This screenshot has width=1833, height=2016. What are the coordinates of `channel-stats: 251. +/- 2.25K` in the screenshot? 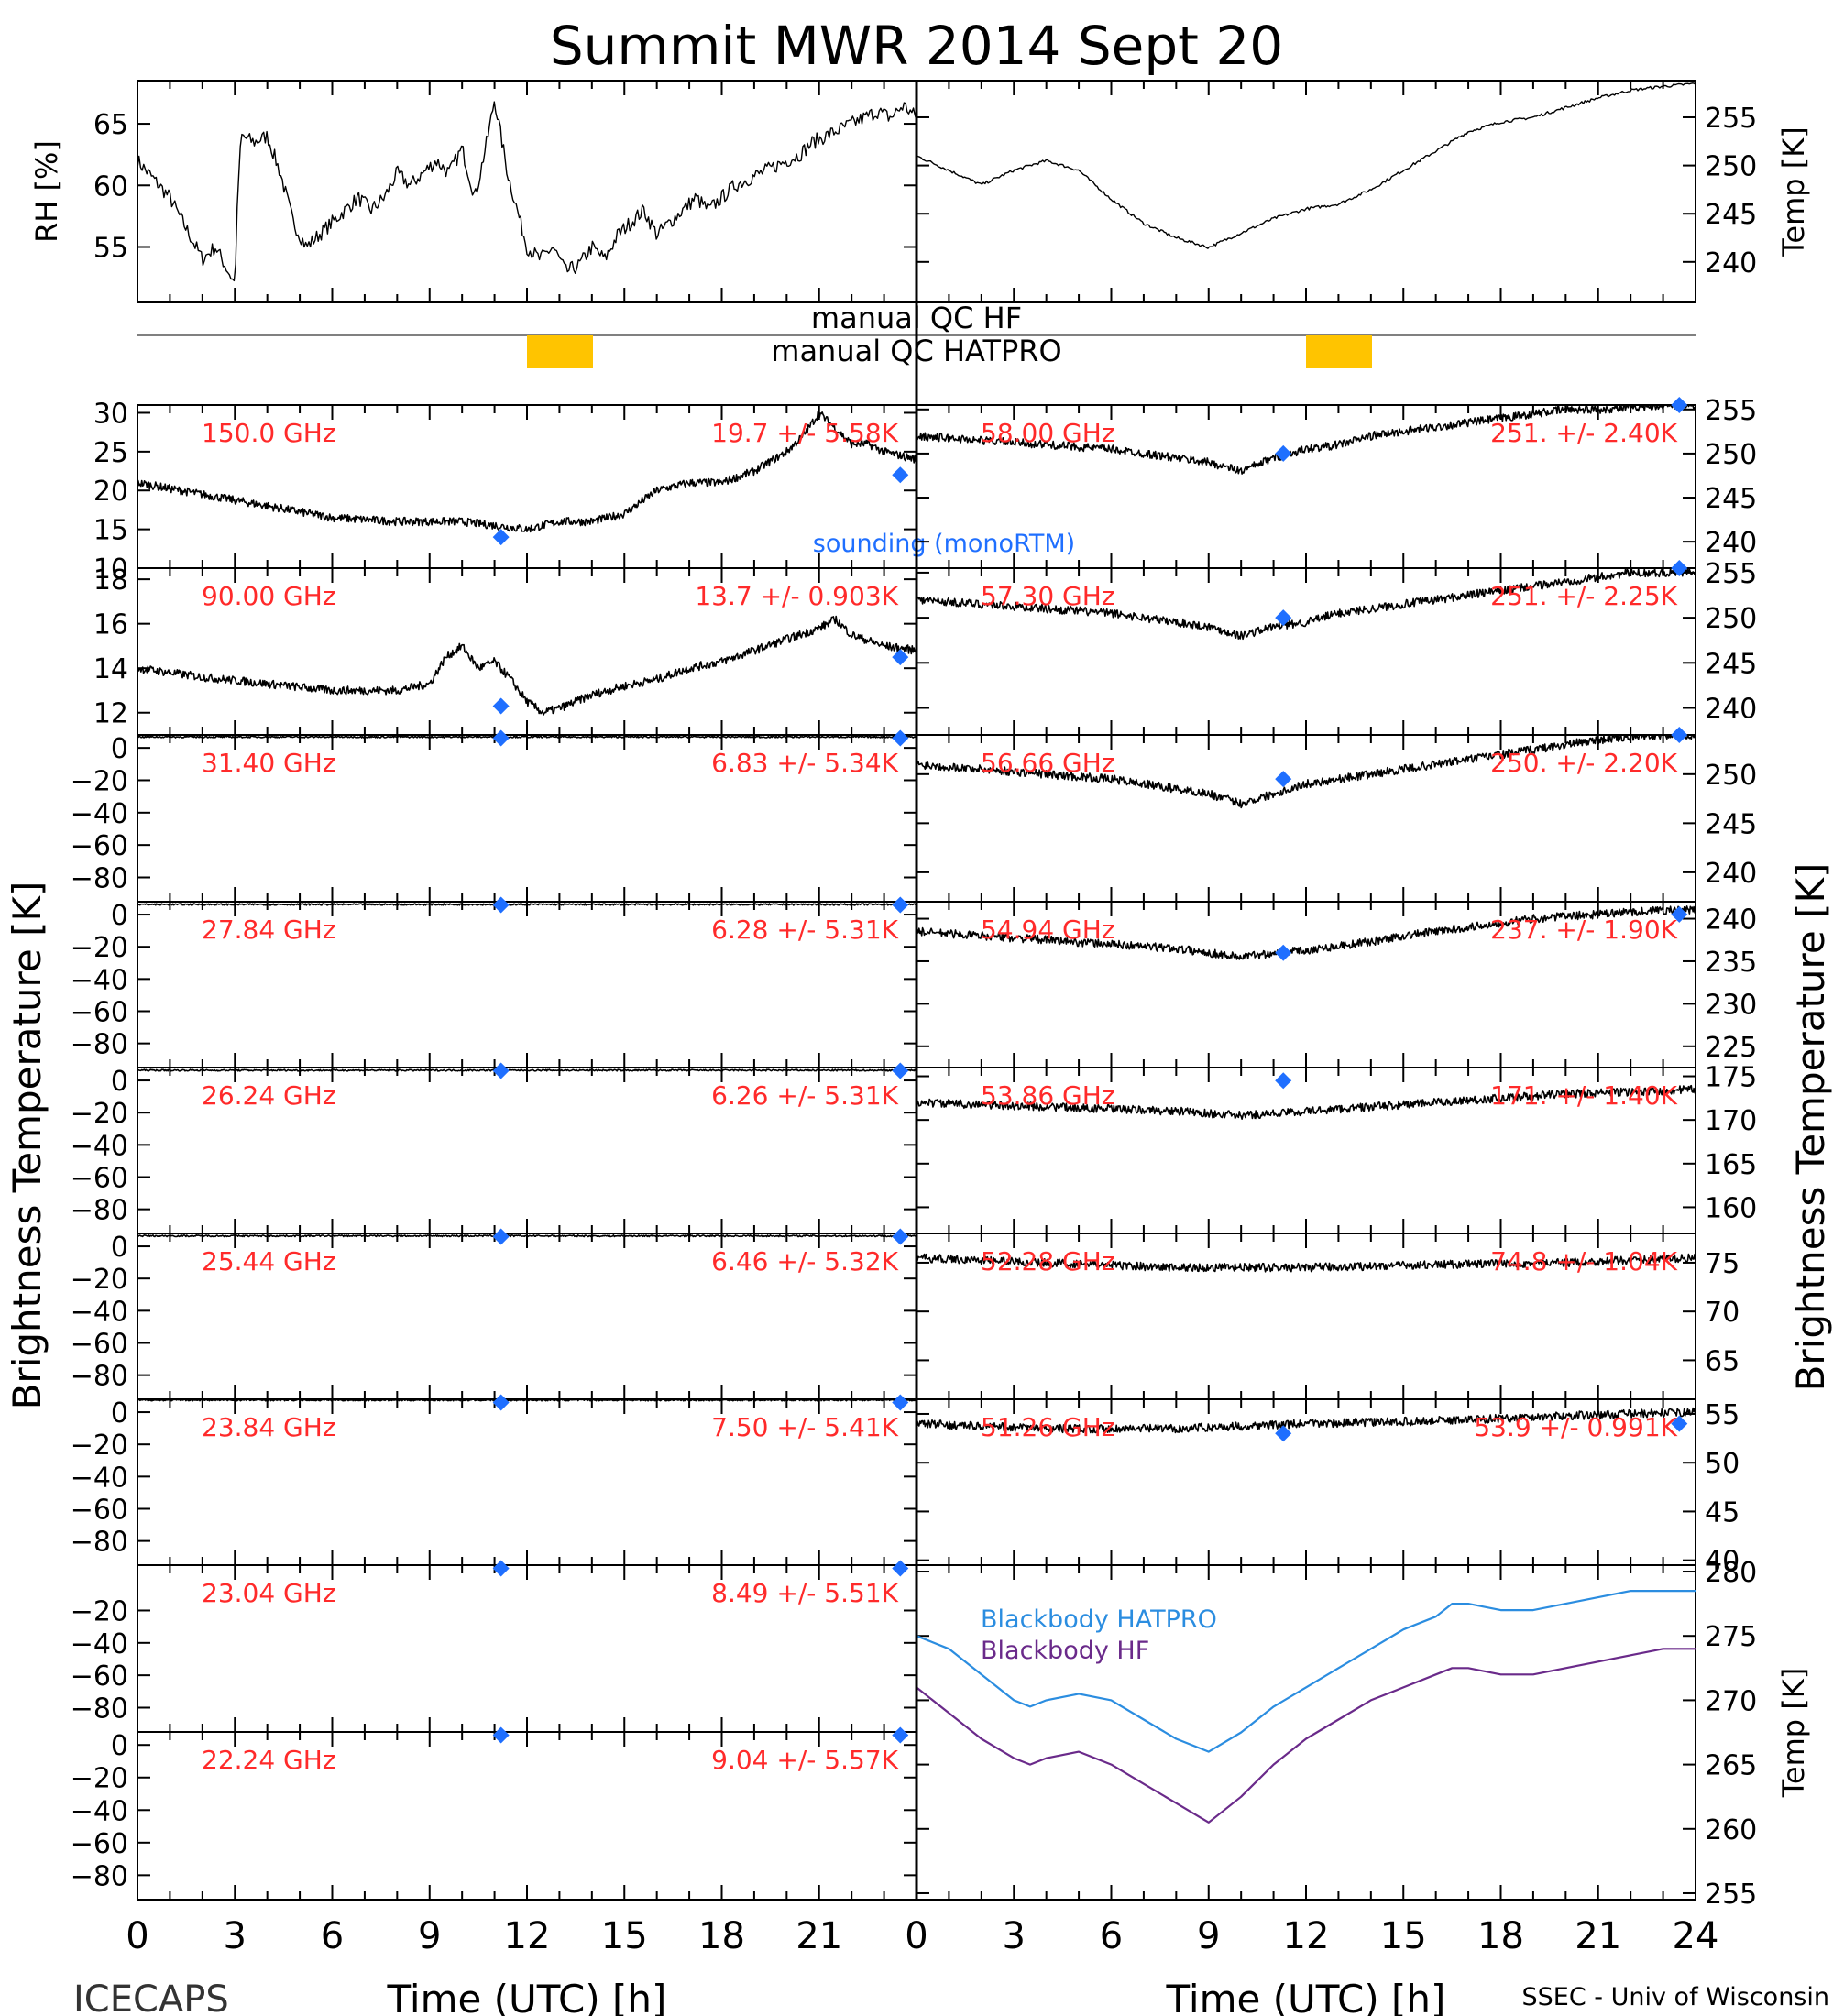 It's located at (1583, 596).